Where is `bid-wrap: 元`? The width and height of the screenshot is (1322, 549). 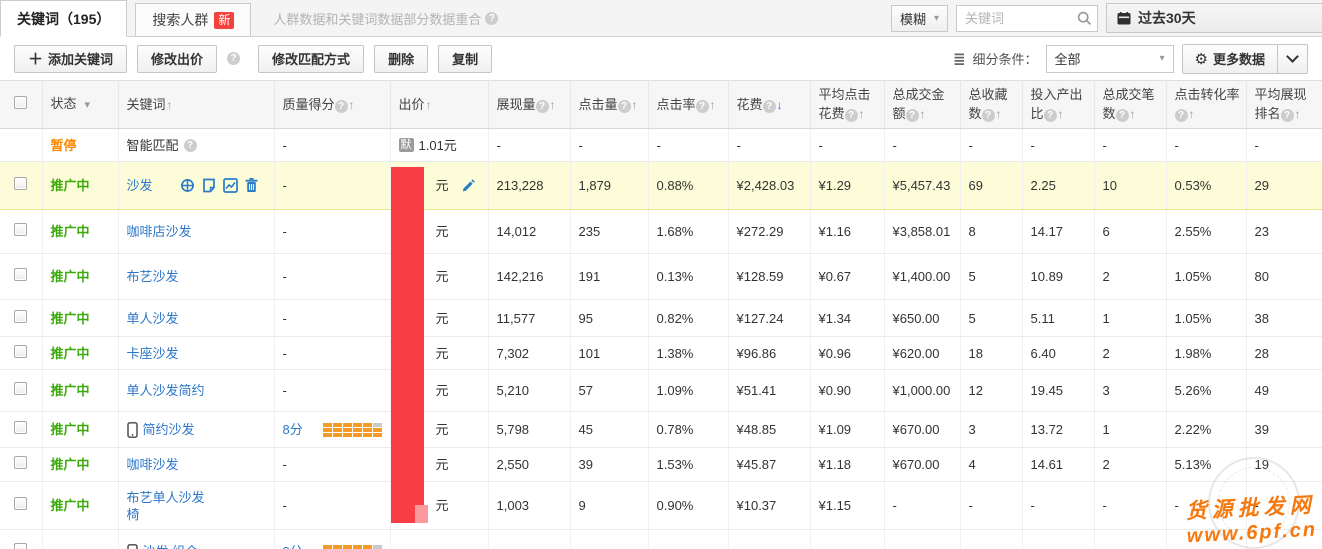
bid-wrap: 元 is located at coordinates (441, 464).